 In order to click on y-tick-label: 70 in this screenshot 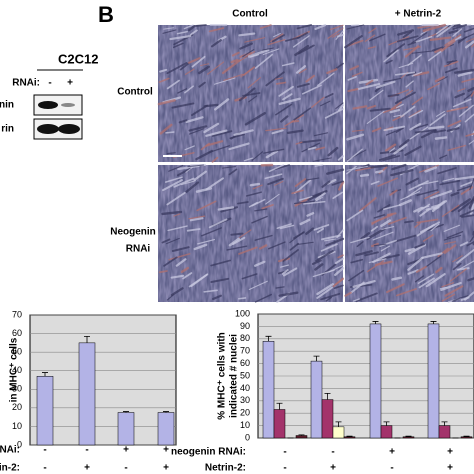, I will do `click(245, 351)`.